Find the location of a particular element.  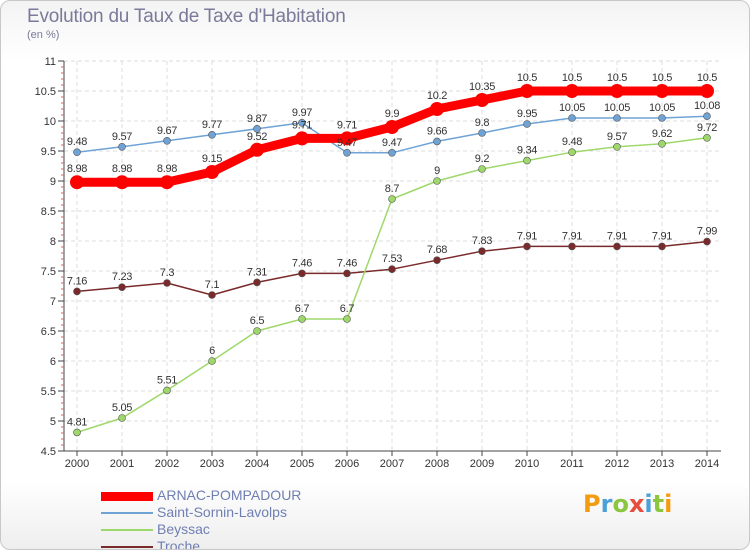

data-label: 7.83 is located at coordinates (482, 241).